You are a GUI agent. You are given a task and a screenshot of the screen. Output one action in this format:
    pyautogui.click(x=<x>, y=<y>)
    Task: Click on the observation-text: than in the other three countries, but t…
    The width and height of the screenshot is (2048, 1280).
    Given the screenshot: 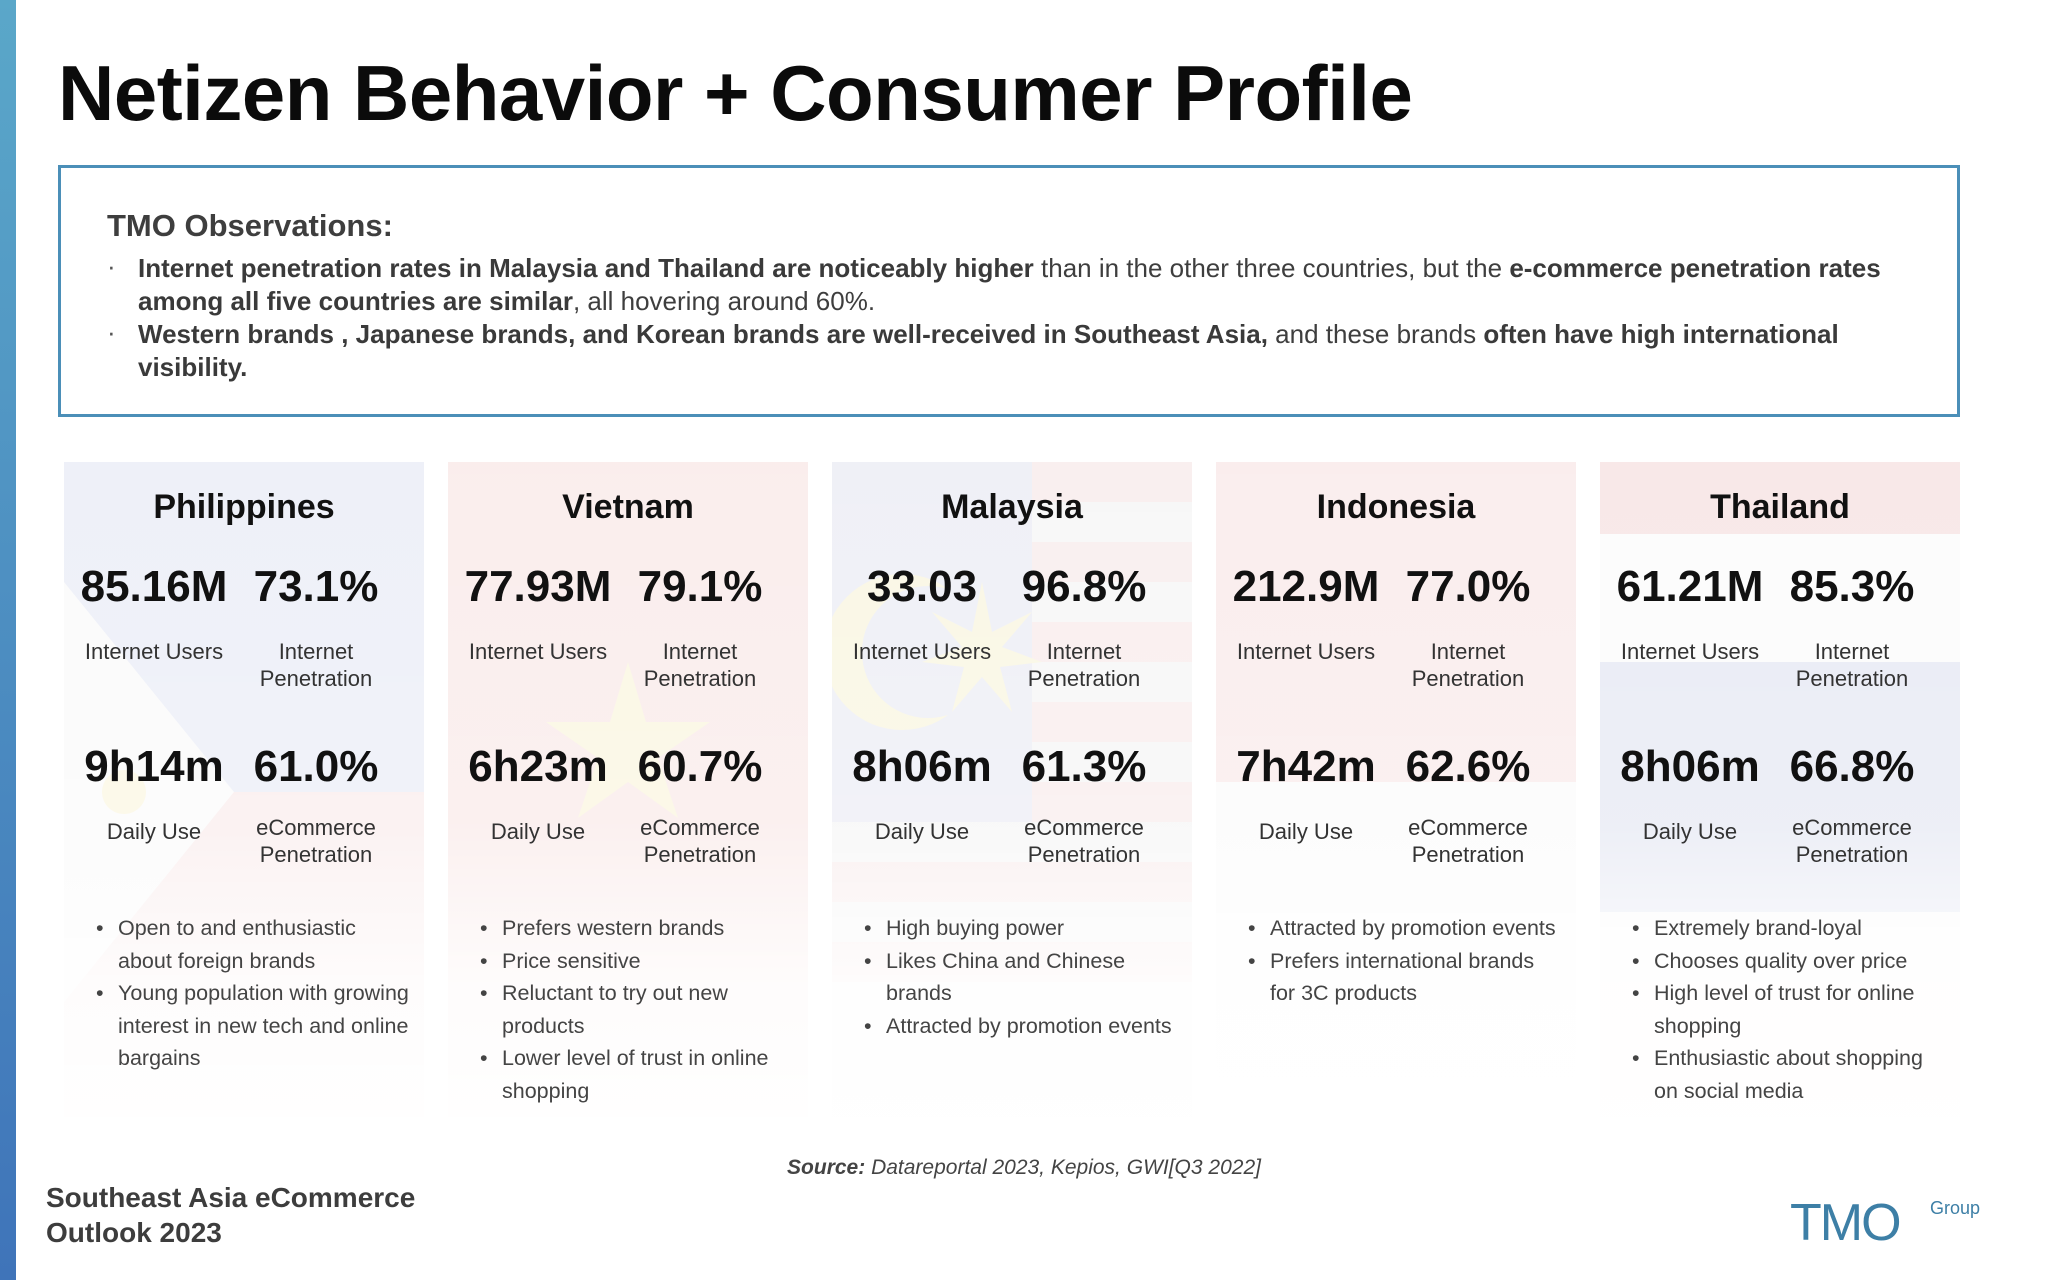 What is the action you would take?
    pyautogui.click(x=1271, y=268)
    